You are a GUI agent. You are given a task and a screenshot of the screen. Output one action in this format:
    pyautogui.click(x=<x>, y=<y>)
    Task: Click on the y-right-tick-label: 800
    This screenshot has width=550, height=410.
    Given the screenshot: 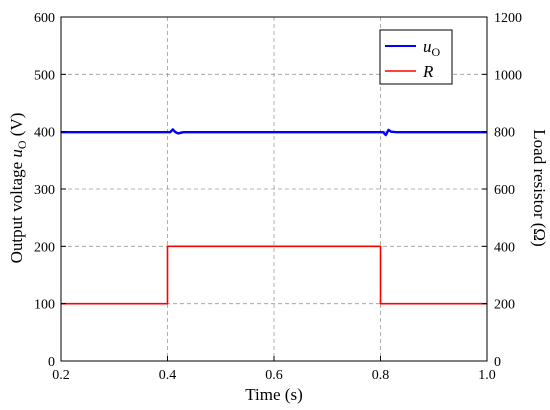 What is the action you would take?
    pyautogui.click(x=504, y=133)
    